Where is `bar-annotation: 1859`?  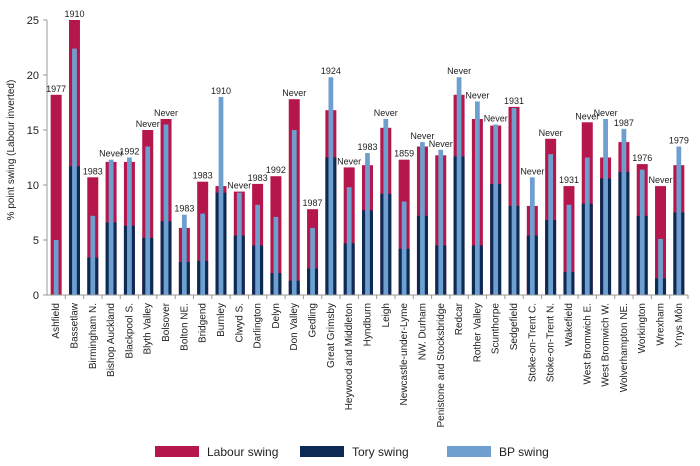
bar-annotation: 1859 is located at coordinates (404, 154).